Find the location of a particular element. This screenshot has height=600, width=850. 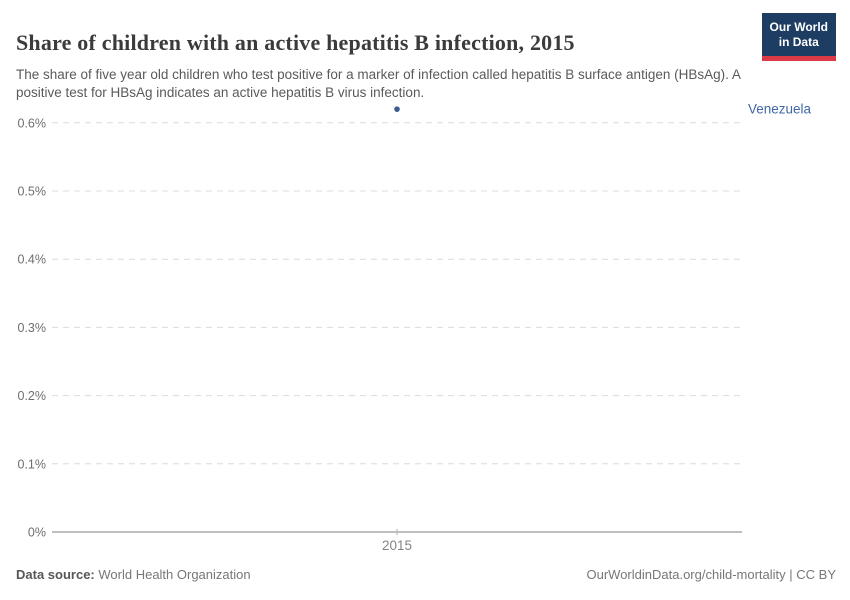

owid-logo: Our World in Data is located at coordinates (798, 37).